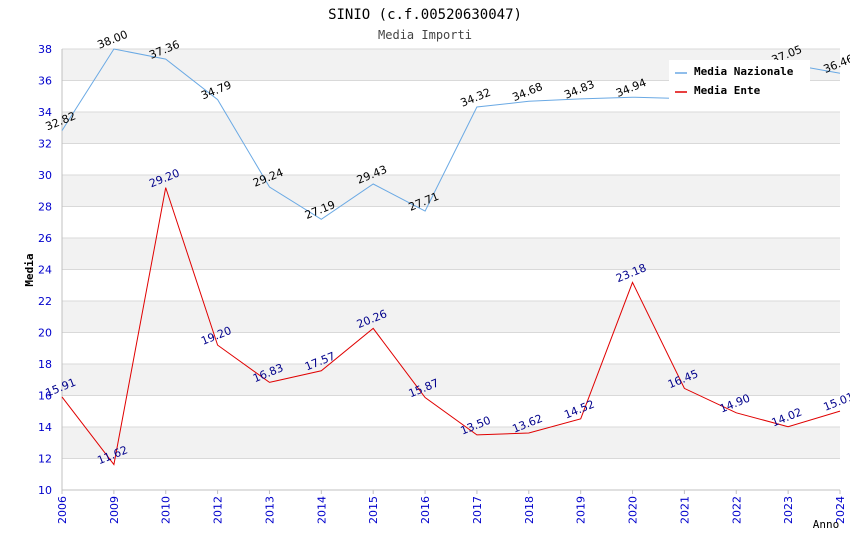 The width and height of the screenshot is (850, 550). What do you see at coordinates (45, 238) in the screenshot?
I see `y-tick-label: 26` at bounding box center [45, 238].